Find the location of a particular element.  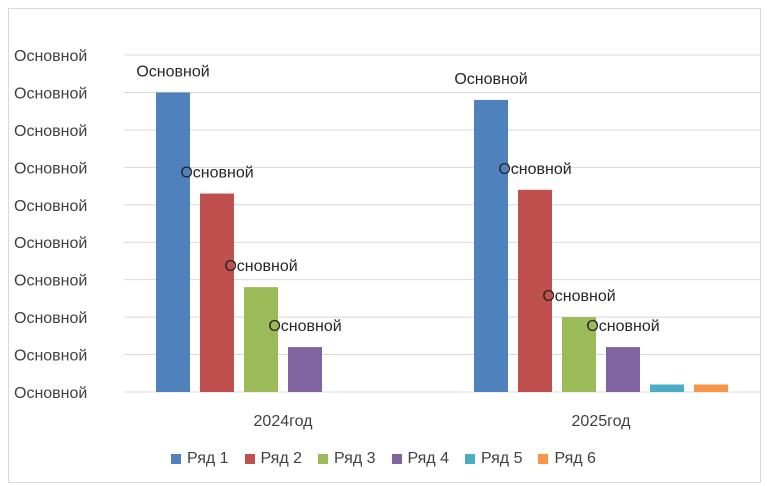

legend-item: Ряд 6 is located at coordinates (567, 459).